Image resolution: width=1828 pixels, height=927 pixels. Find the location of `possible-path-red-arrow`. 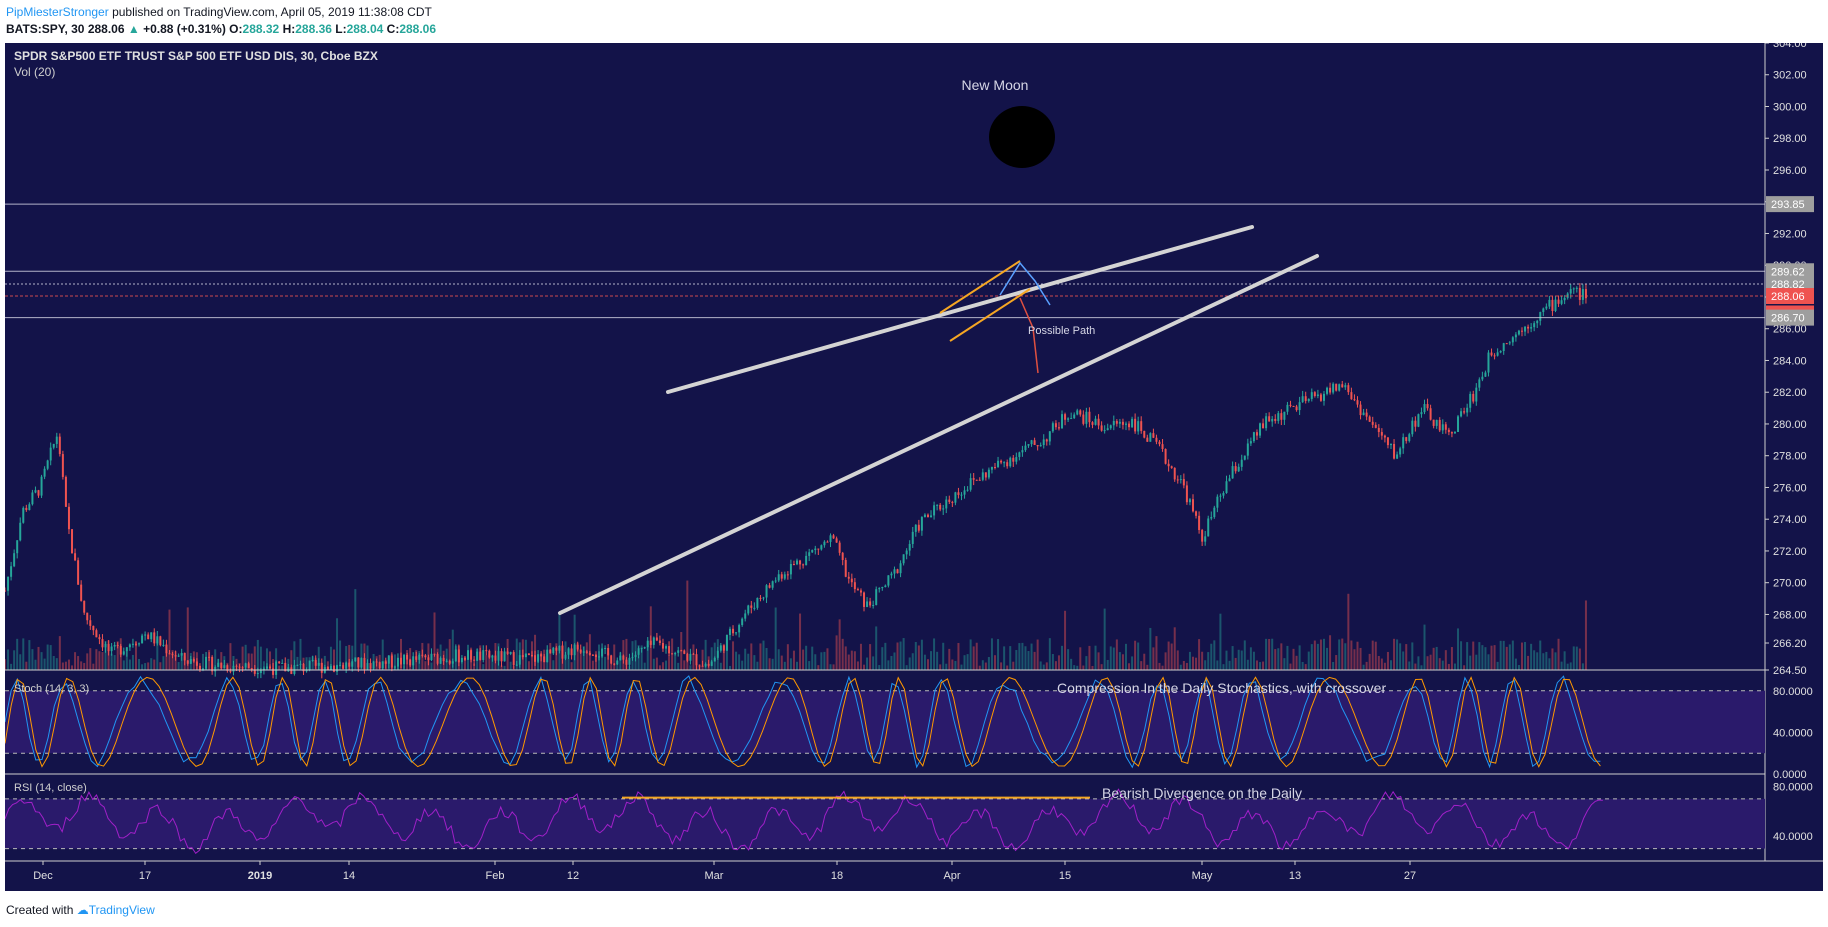

possible-path-red-arrow is located at coordinates (1029, 335).